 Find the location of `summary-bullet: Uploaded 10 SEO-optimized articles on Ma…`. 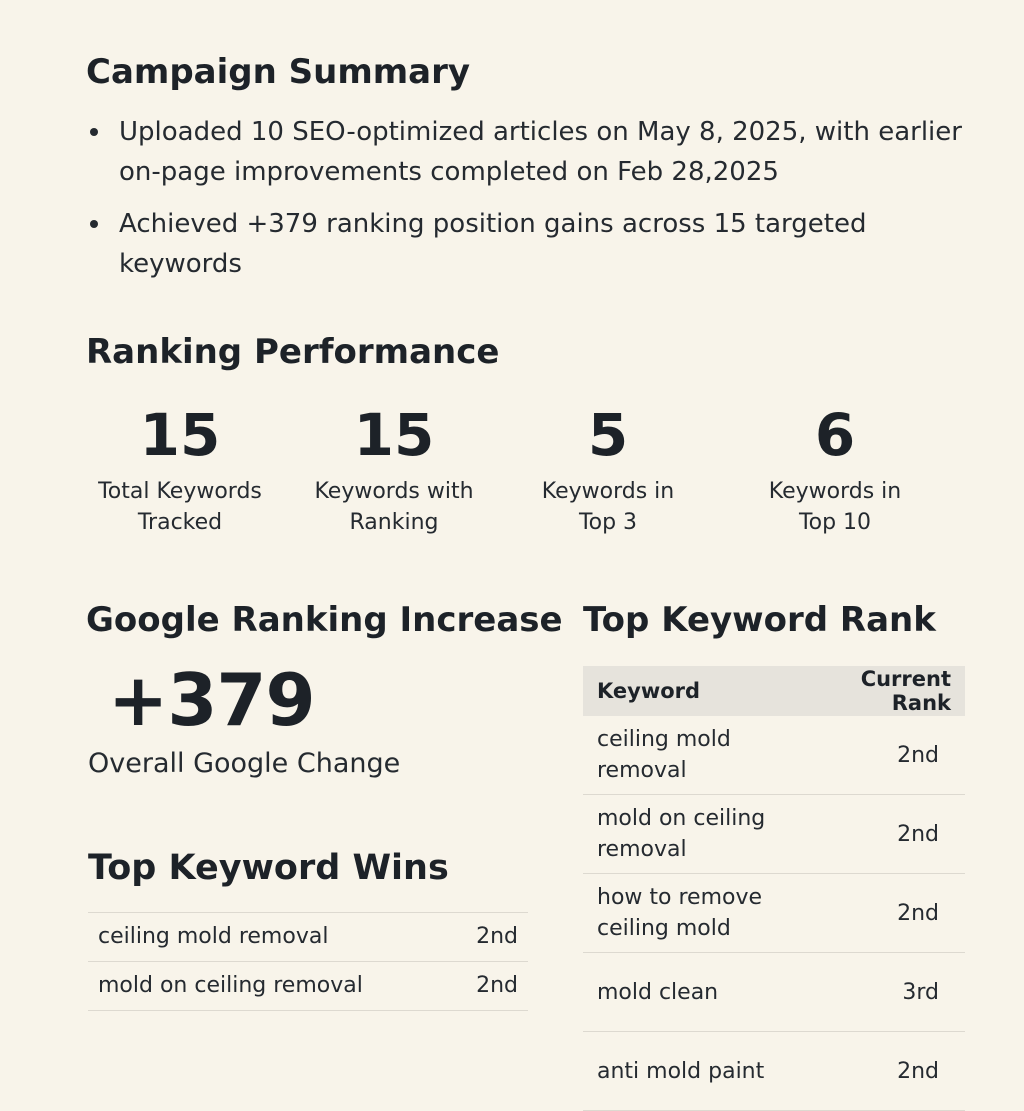

summary-bullet: Uploaded 10 SEO-optimized articles on Ma… is located at coordinates (540, 152).